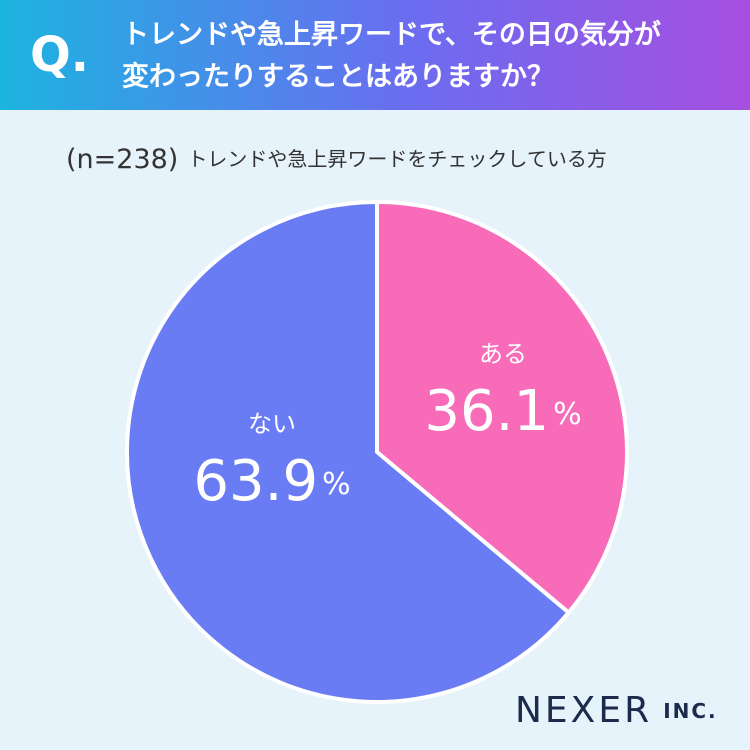  Describe the element at coordinates (272, 424) in the screenshot. I see `category-label: ない` at that location.